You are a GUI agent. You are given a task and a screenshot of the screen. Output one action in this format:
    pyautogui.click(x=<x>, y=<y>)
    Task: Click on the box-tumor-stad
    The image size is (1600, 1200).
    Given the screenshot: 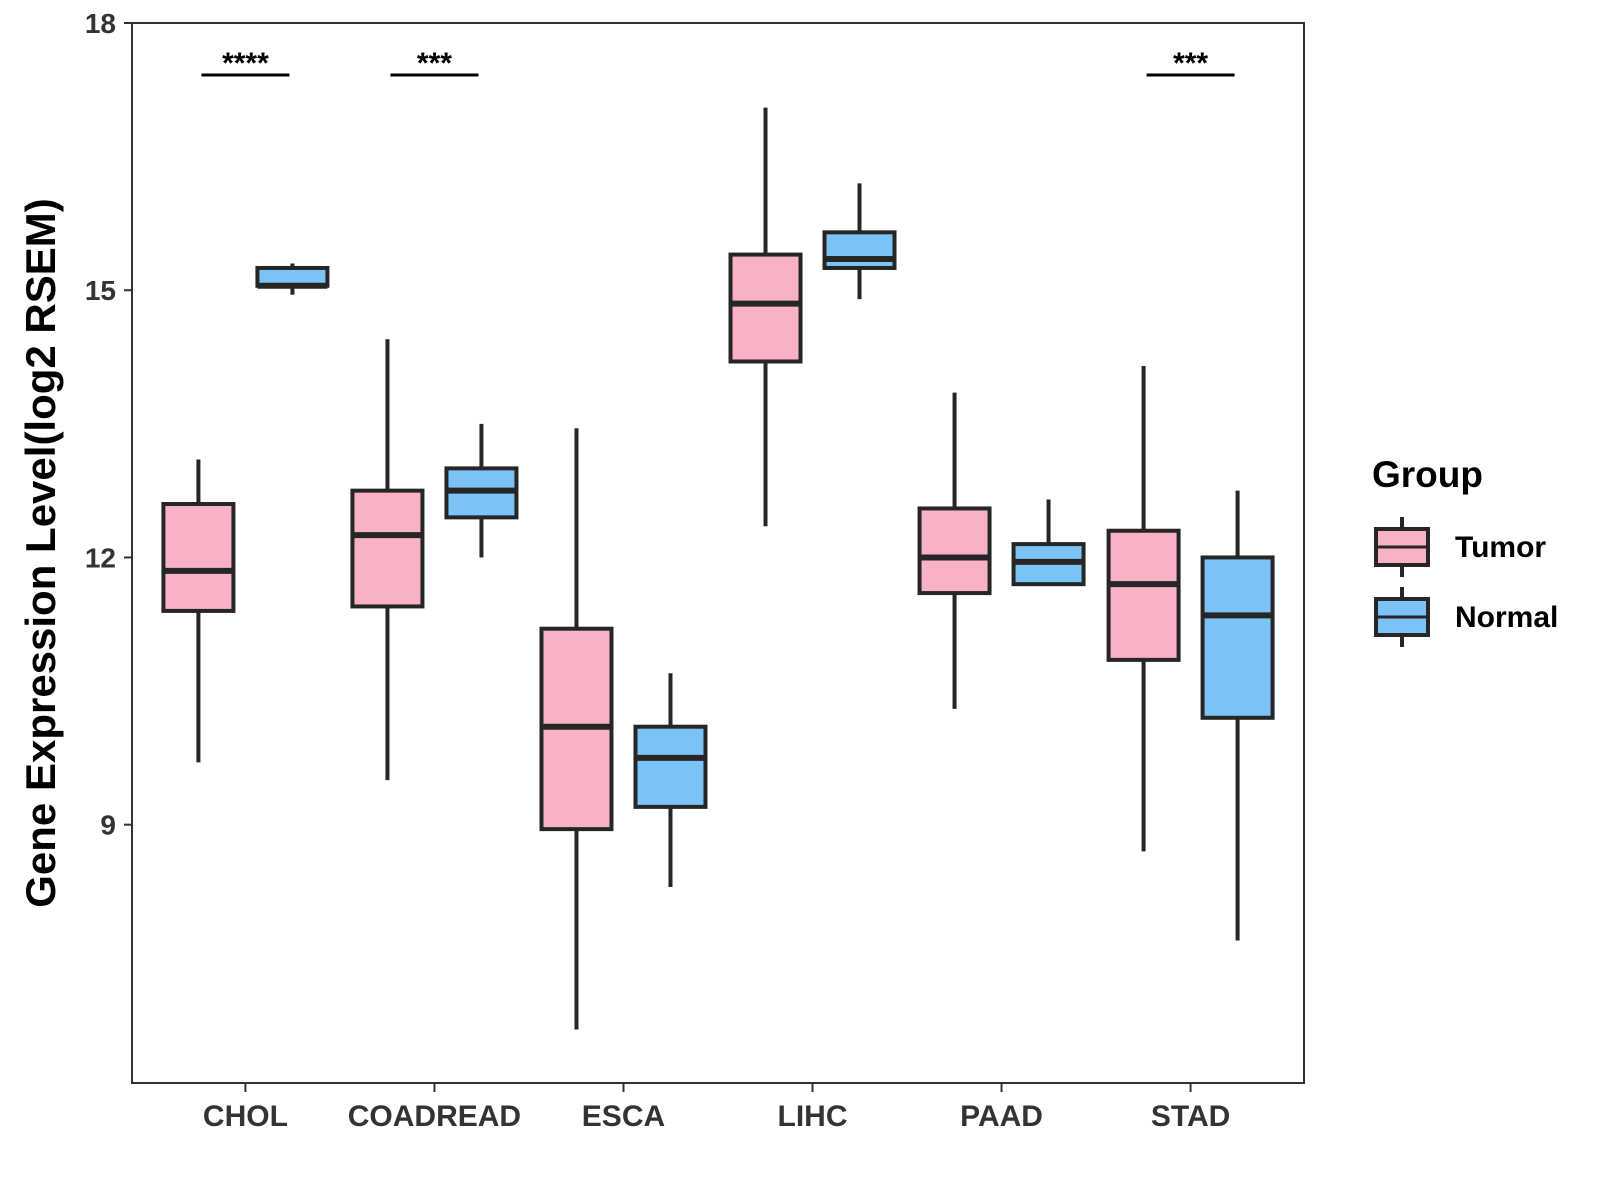 What is the action you would take?
    pyautogui.click(x=1143, y=608)
    